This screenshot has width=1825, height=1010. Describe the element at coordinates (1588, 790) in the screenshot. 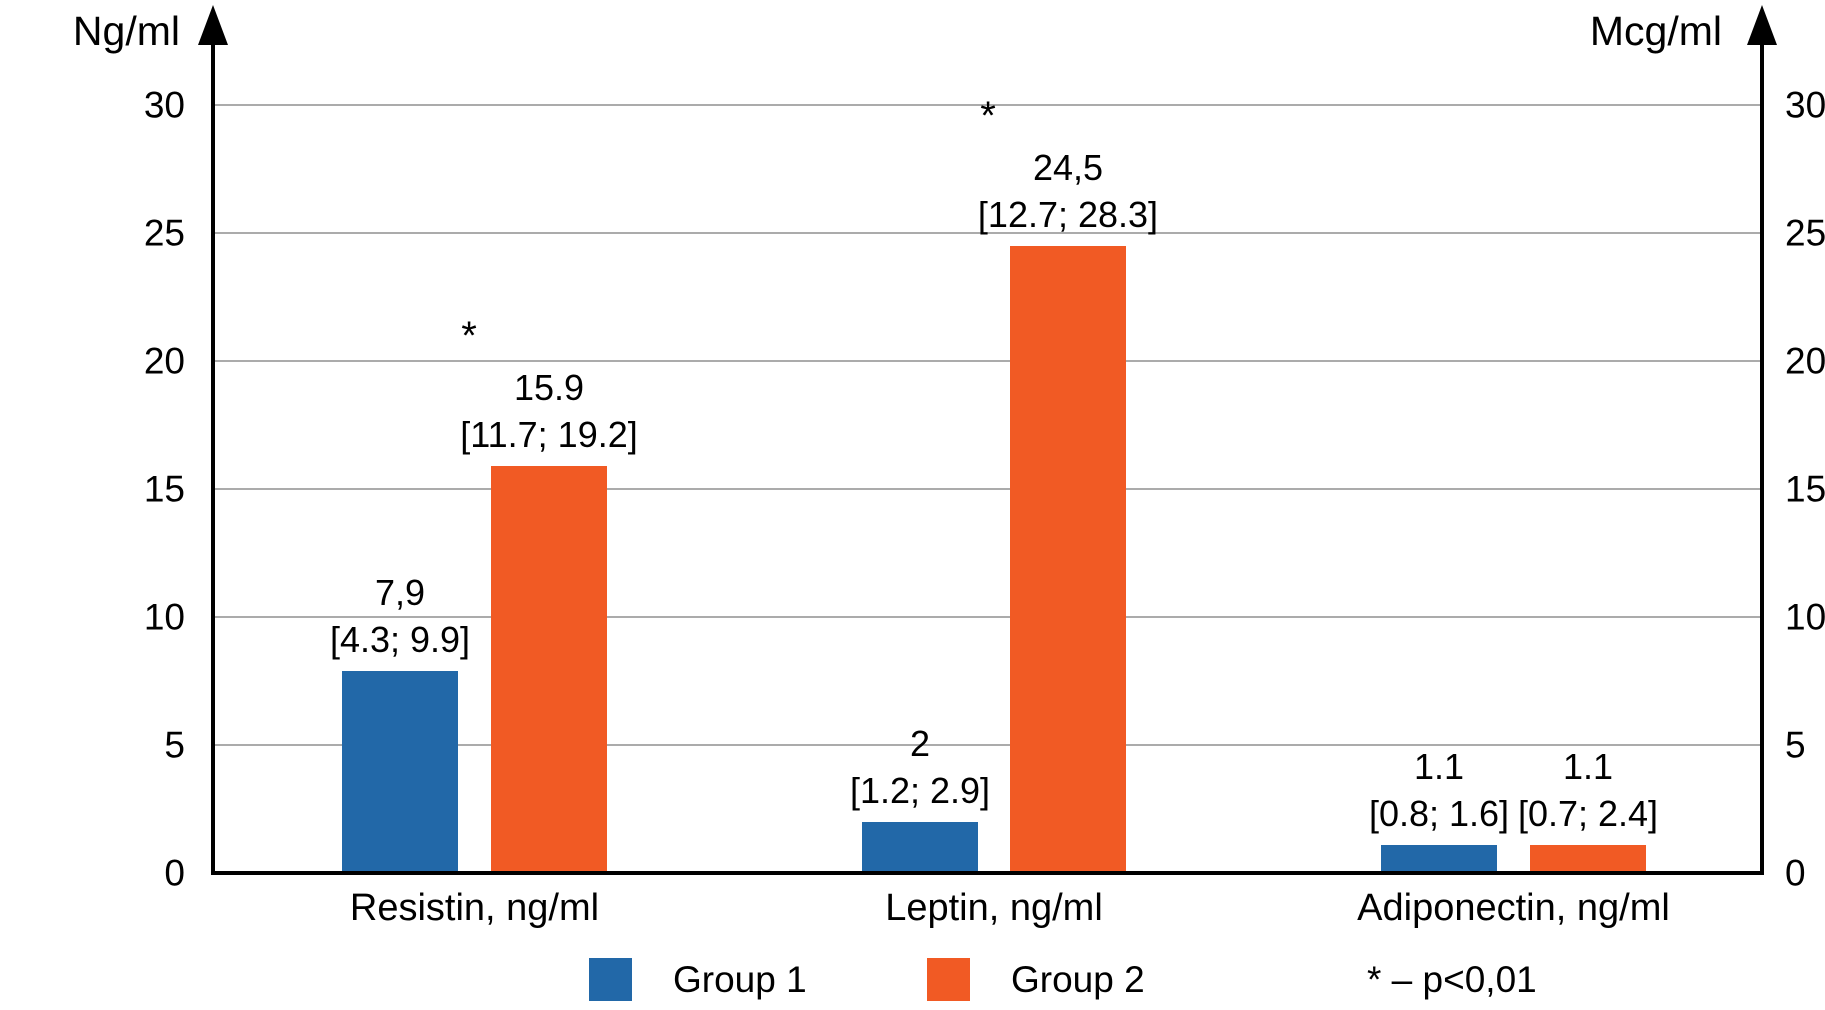

I see `bar-label-adiponectin-group-2: 1.1 [0.7; 2.4]` at that location.